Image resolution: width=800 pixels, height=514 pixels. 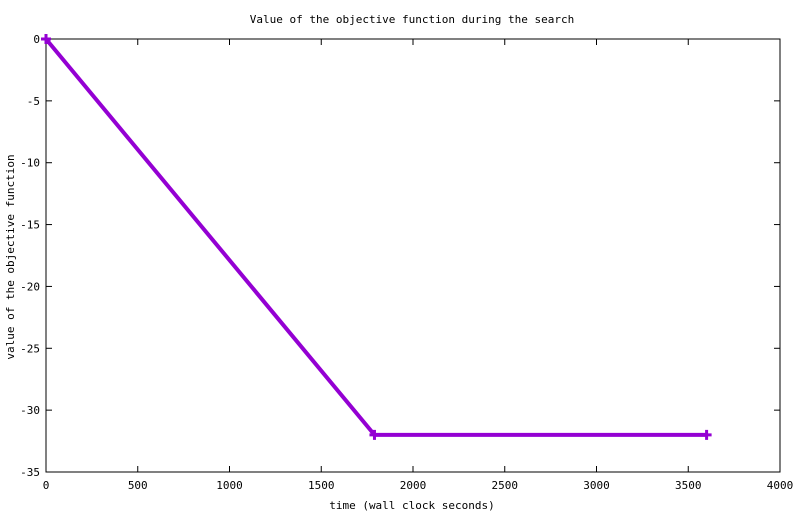 What do you see at coordinates (30, 286) in the screenshot?
I see `y-tick-label: -20` at bounding box center [30, 286].